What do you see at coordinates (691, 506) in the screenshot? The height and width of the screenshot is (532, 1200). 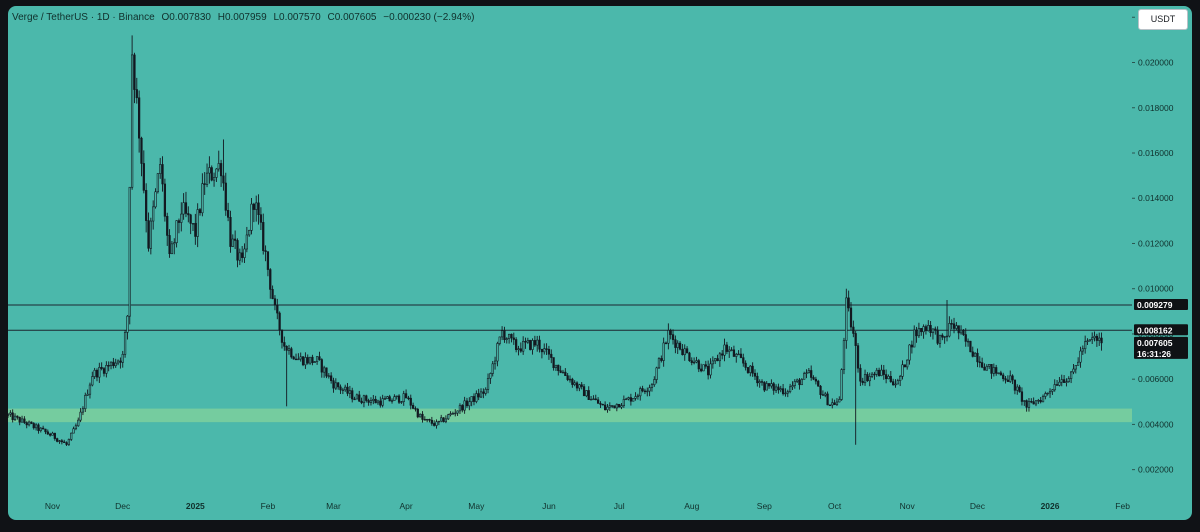 I see `x-tick-label: Aug` at bounding box center [691, 506].